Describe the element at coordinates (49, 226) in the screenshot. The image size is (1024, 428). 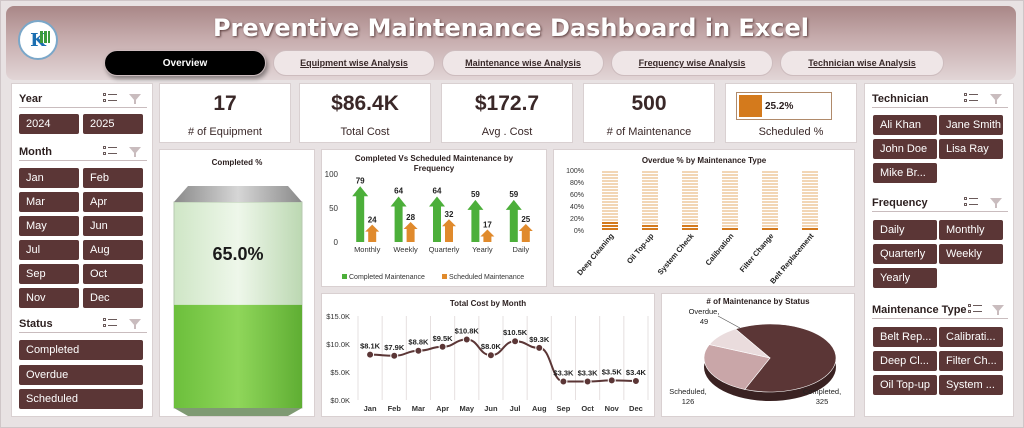
I see `slicer-month-may: May` at that location.